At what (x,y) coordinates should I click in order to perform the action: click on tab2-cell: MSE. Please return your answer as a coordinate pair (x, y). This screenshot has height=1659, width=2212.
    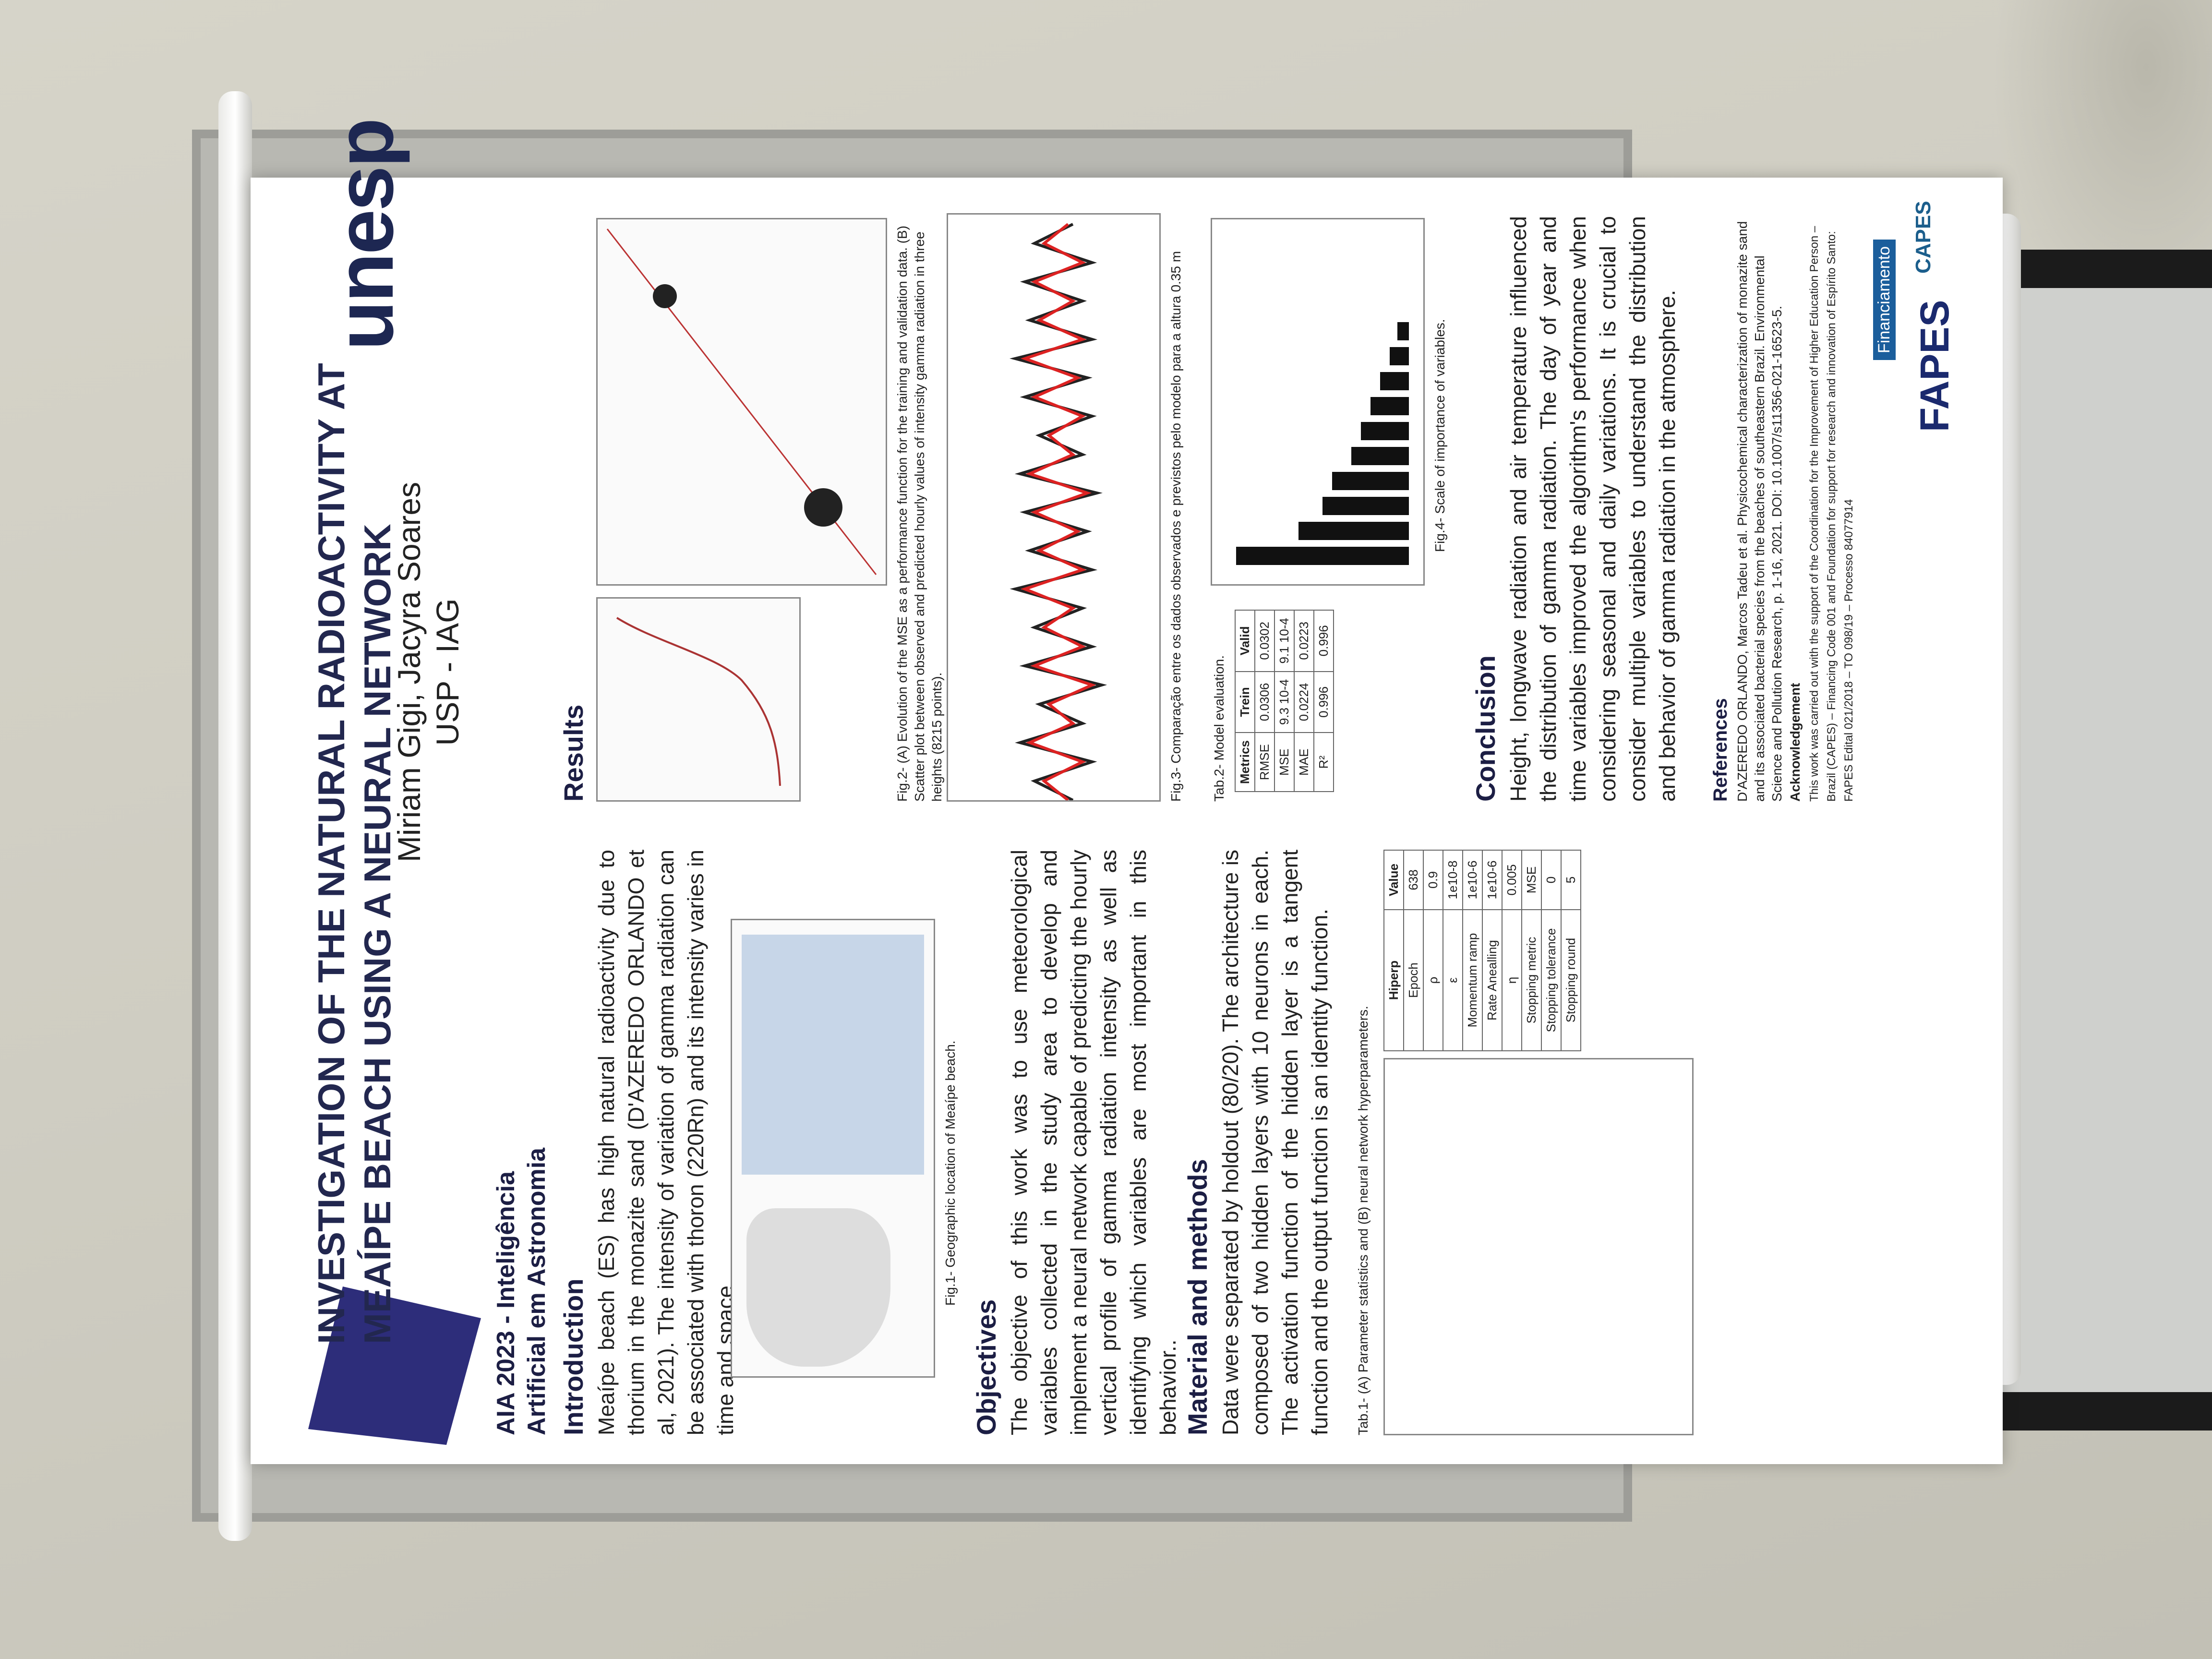
    Looking at the image, I should click on (1284, 762).